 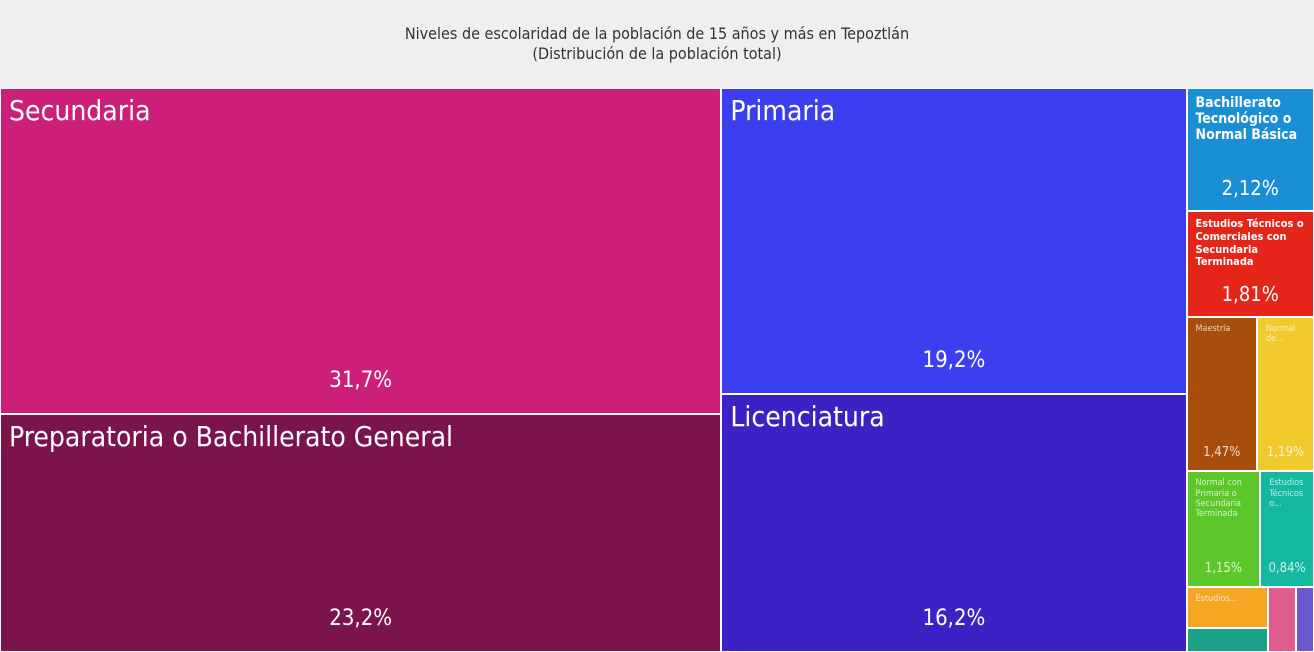 I want to click on tile-label: Maestría, so click(x=1213, y=328).